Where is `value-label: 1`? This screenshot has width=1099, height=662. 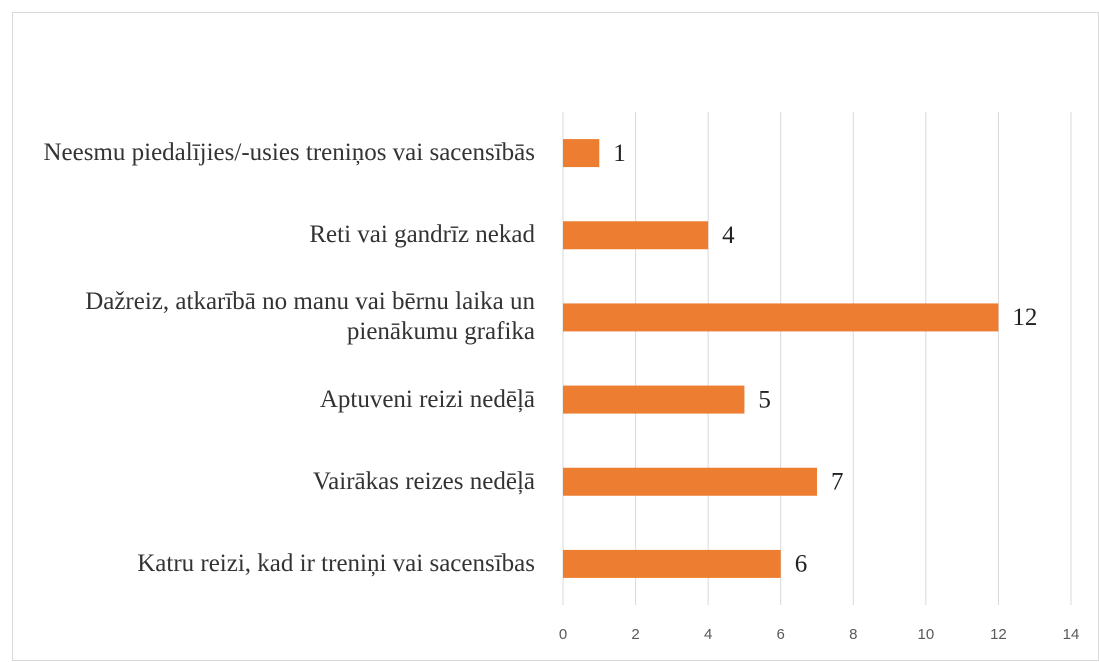
value-label: 1 is located at coordinates (619, 153).